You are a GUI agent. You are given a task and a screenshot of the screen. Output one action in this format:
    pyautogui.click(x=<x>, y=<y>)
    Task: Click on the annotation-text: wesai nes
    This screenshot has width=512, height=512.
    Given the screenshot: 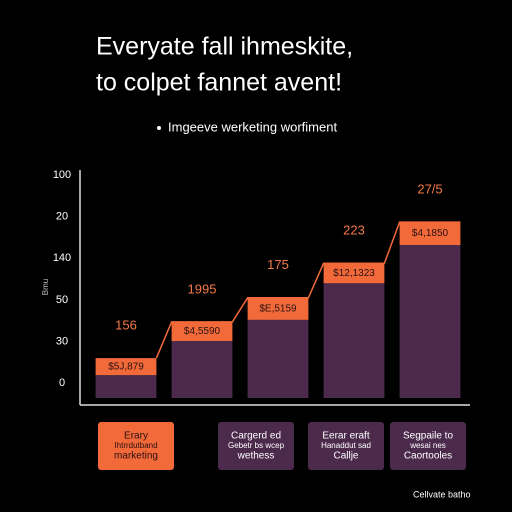 What is the action you would take?
    pyautogui.click(x=427, y=445)
    